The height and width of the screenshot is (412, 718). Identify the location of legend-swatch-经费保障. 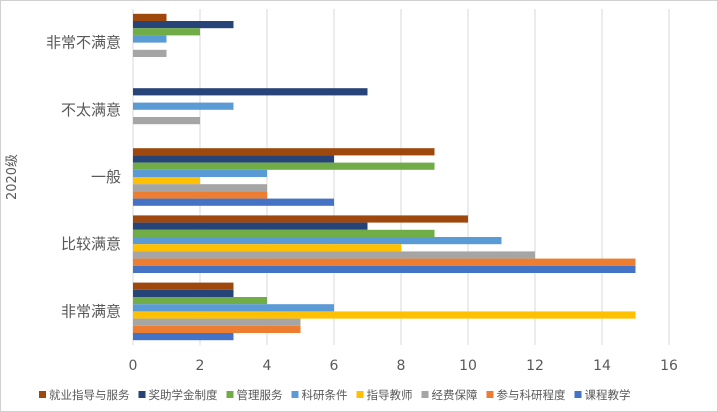
(425, 394).